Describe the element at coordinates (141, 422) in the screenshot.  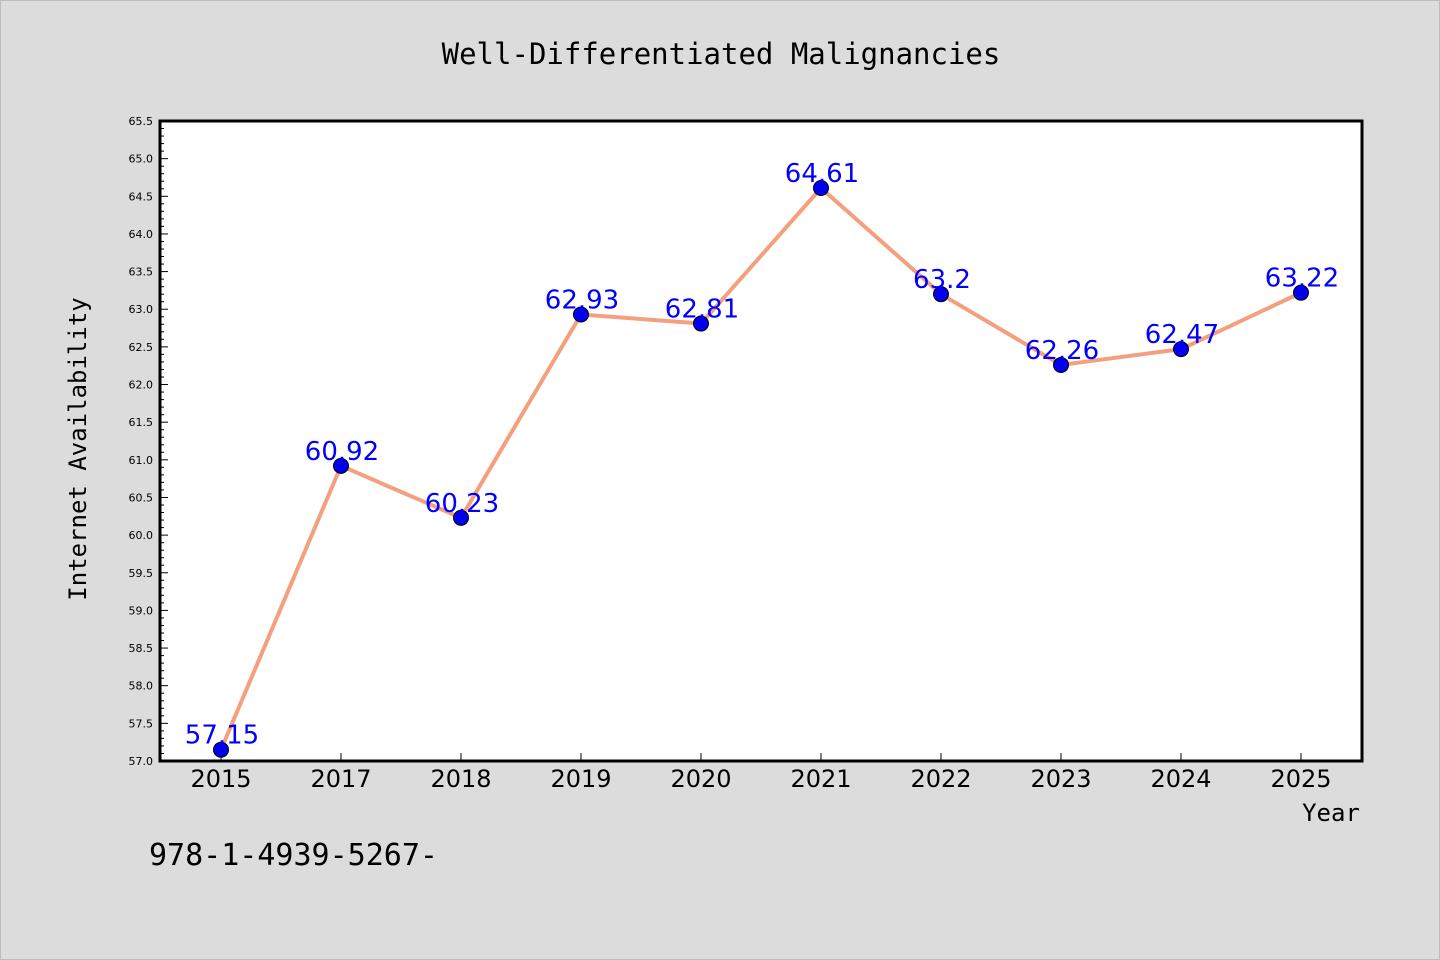
I see `y-tick-label: 61.5` at that location.